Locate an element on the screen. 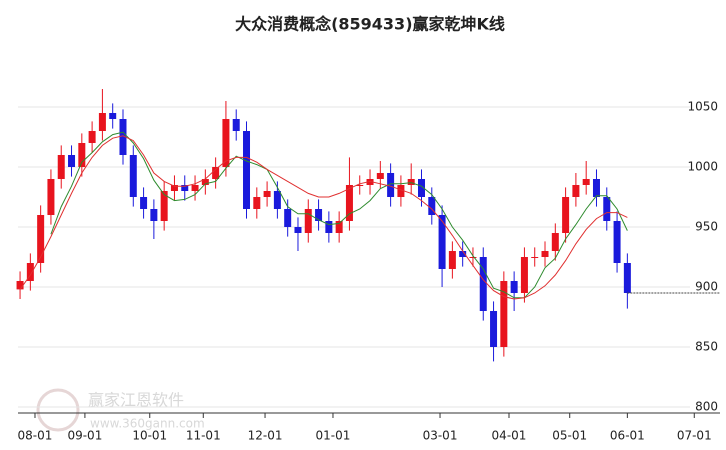  watermark-site: www.360gann.com is located at coordinates (147, 424).